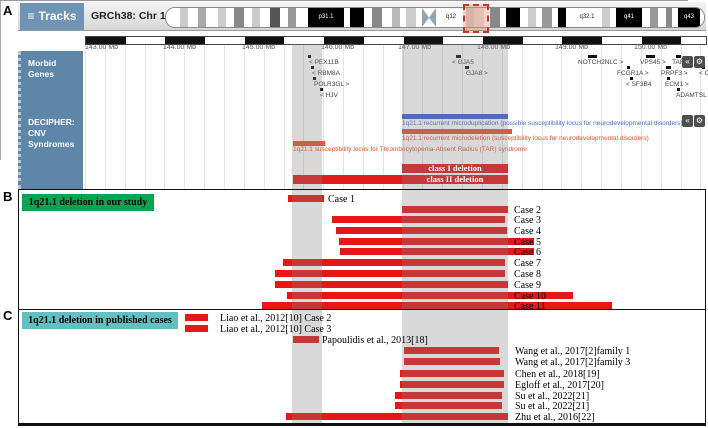 The width and height of the screenshot is (708, 428). What do you see at coordinates (687, 121) in the screenshot?
I see `decipher-collapse-button: «` at bounding box center [687, 121].